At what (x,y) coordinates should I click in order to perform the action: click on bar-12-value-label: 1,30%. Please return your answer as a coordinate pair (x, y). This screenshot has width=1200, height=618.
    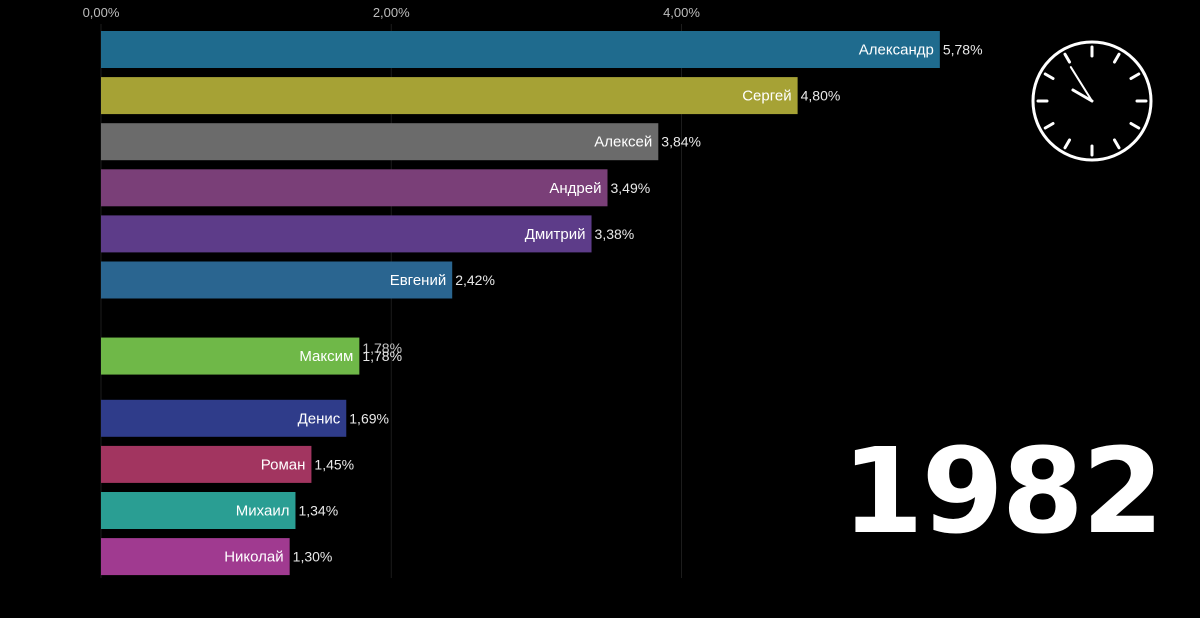
    Looking at the image, I should click on (313, 557).